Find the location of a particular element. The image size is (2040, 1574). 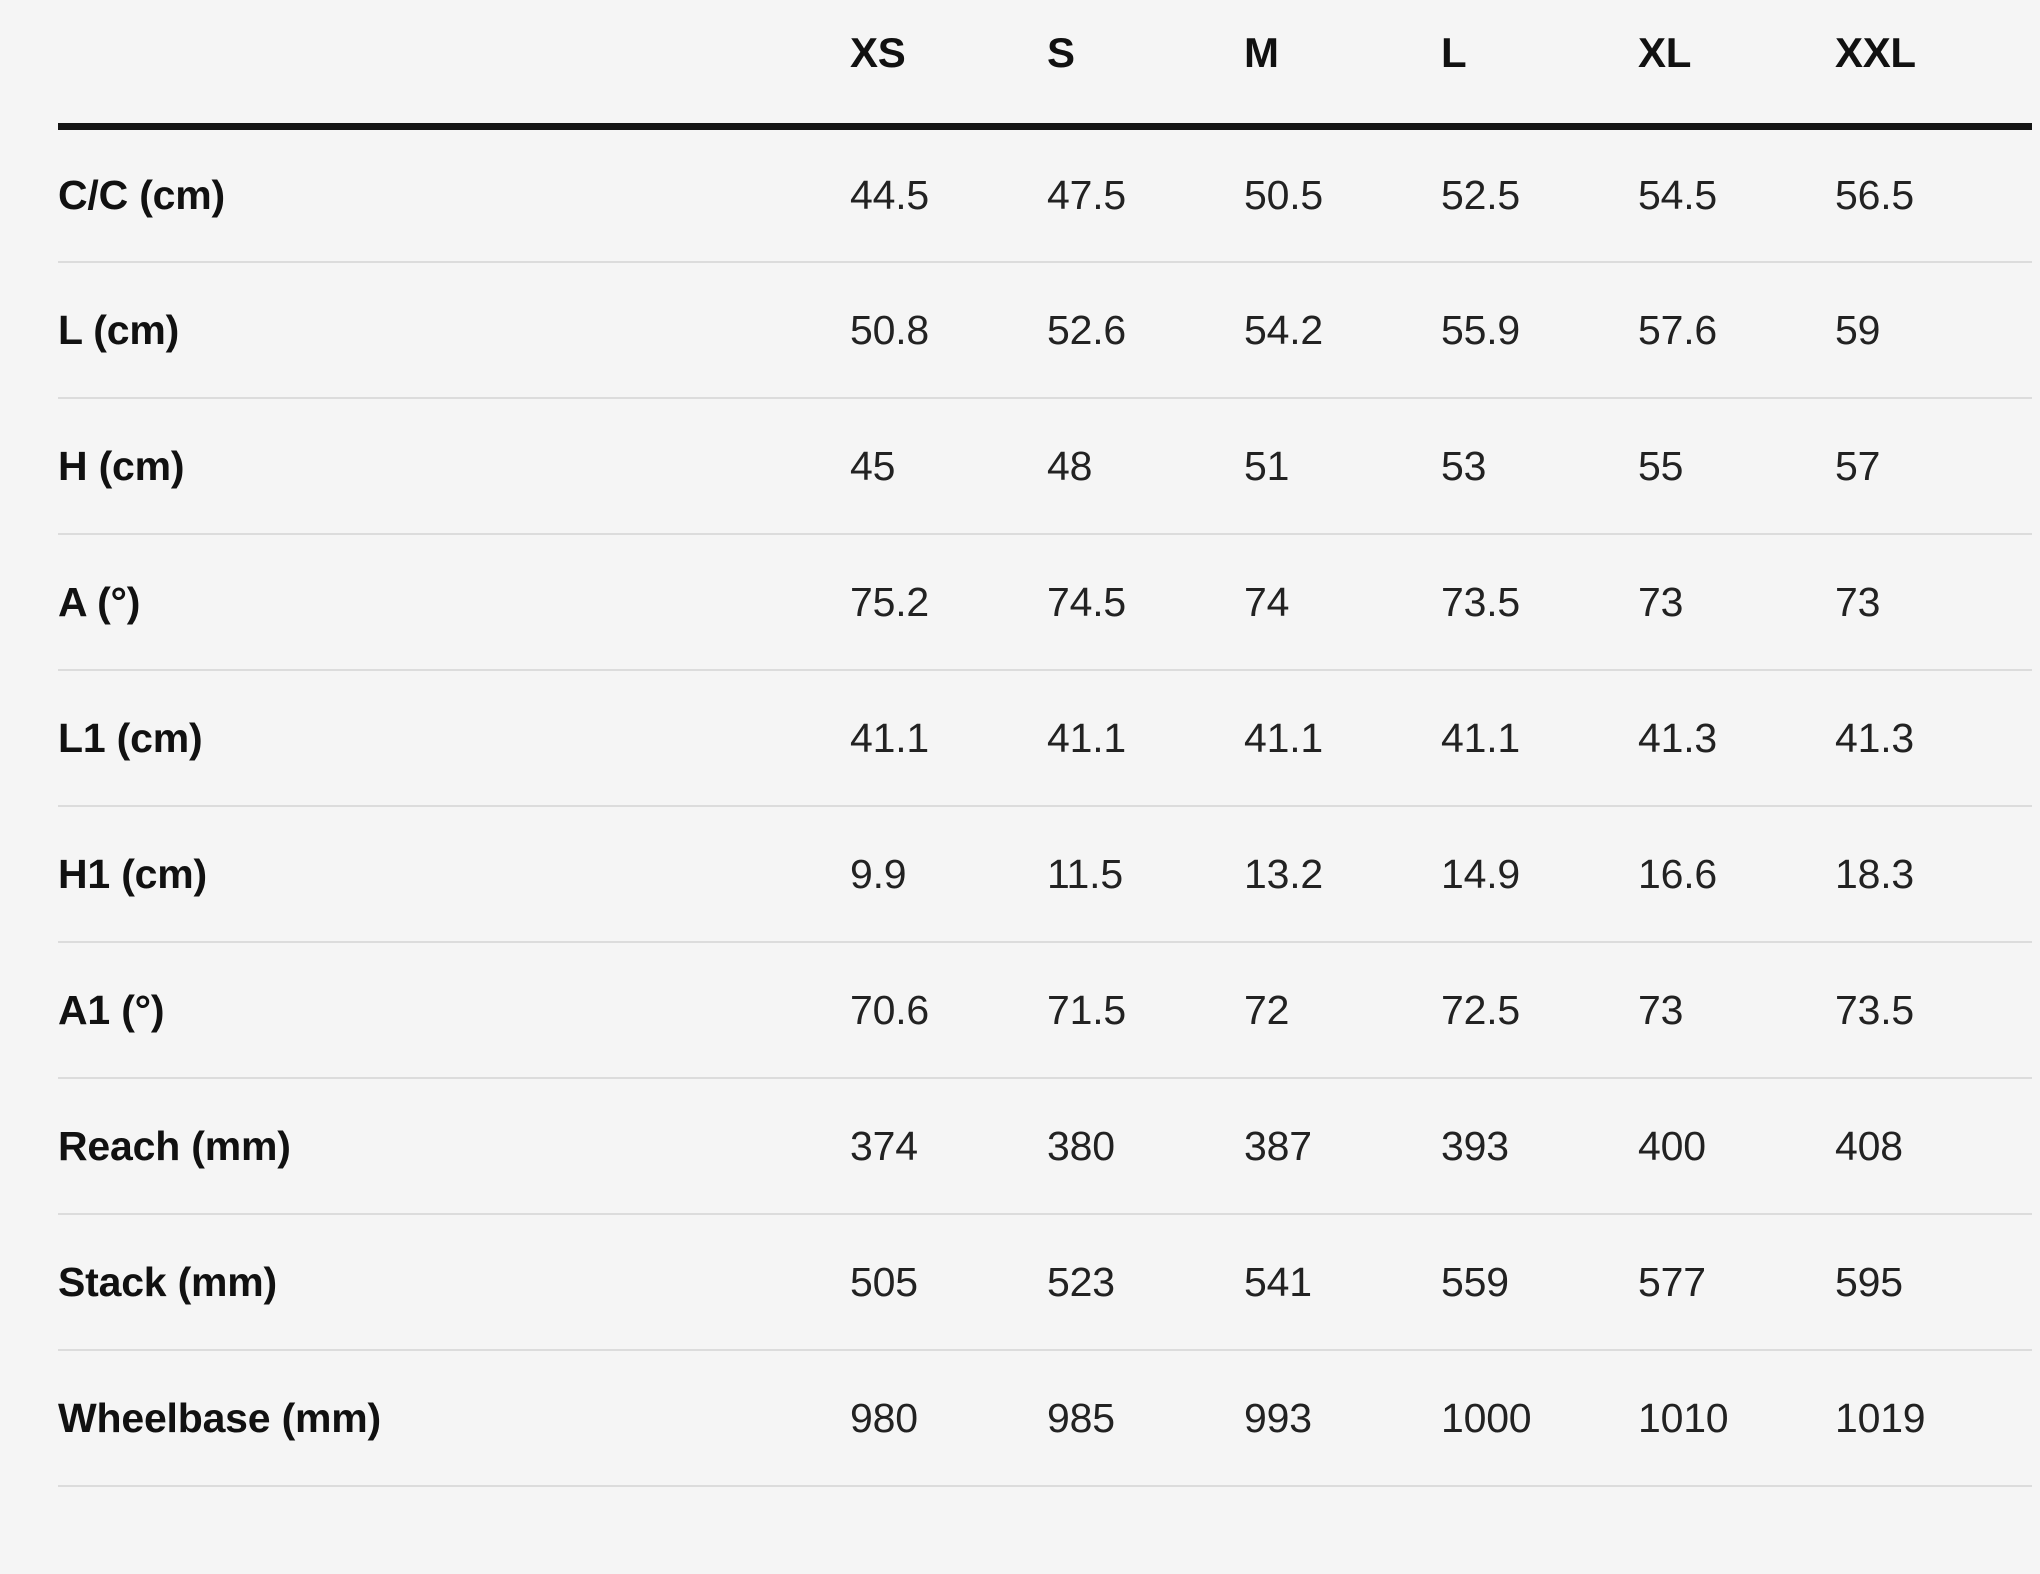

cell-value: 57 is located at coordinates (1858, 465).